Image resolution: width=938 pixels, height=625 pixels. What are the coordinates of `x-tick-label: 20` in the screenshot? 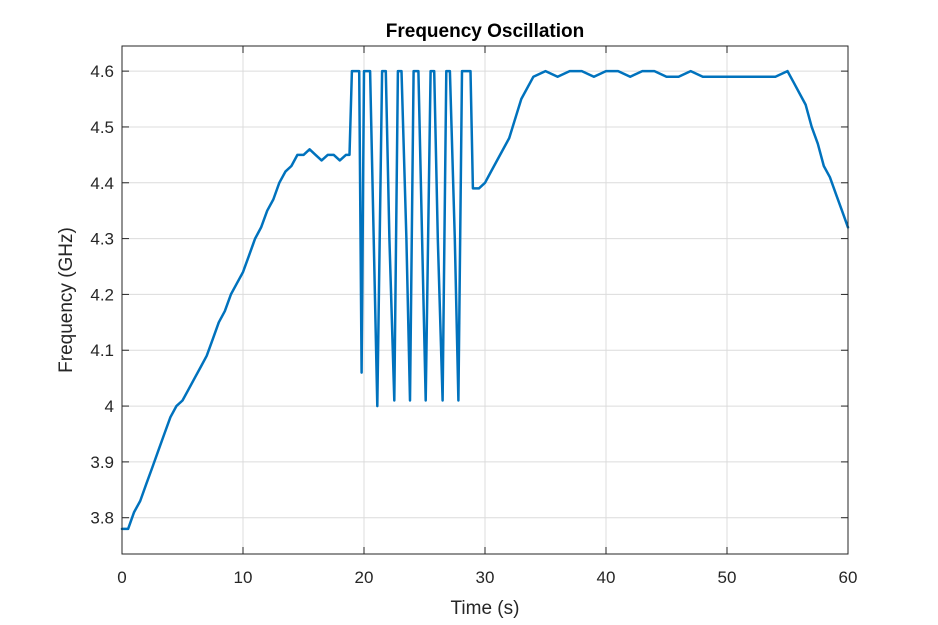 It's located at (364, 577).